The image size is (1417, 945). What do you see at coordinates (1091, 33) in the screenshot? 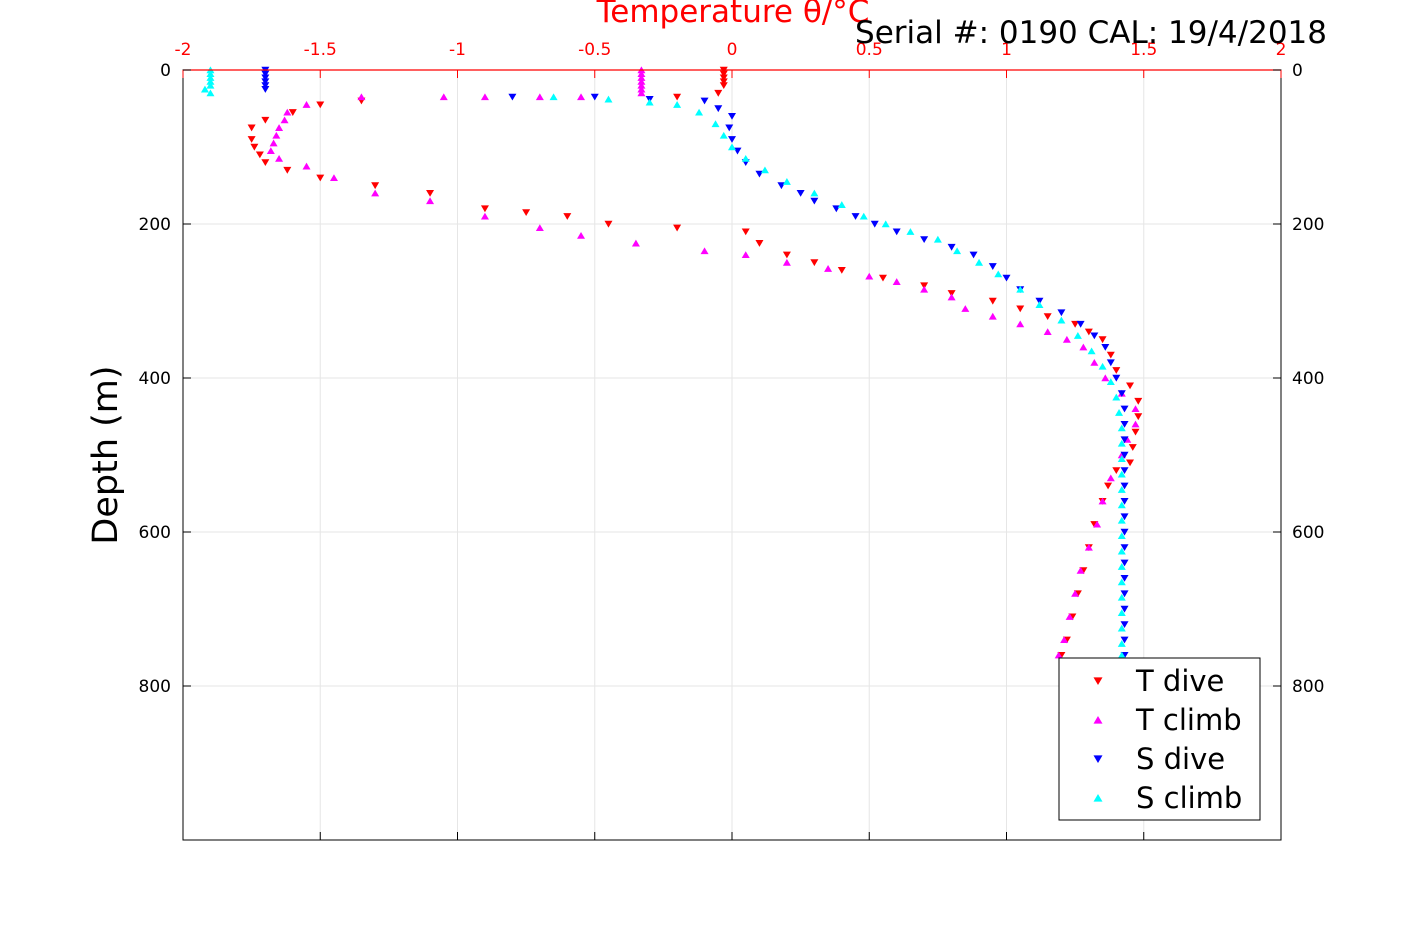
I see `serial-calibration-label: Serial #: 0190 CAL: 19/4/2018` at bounding box center [1091, 33].